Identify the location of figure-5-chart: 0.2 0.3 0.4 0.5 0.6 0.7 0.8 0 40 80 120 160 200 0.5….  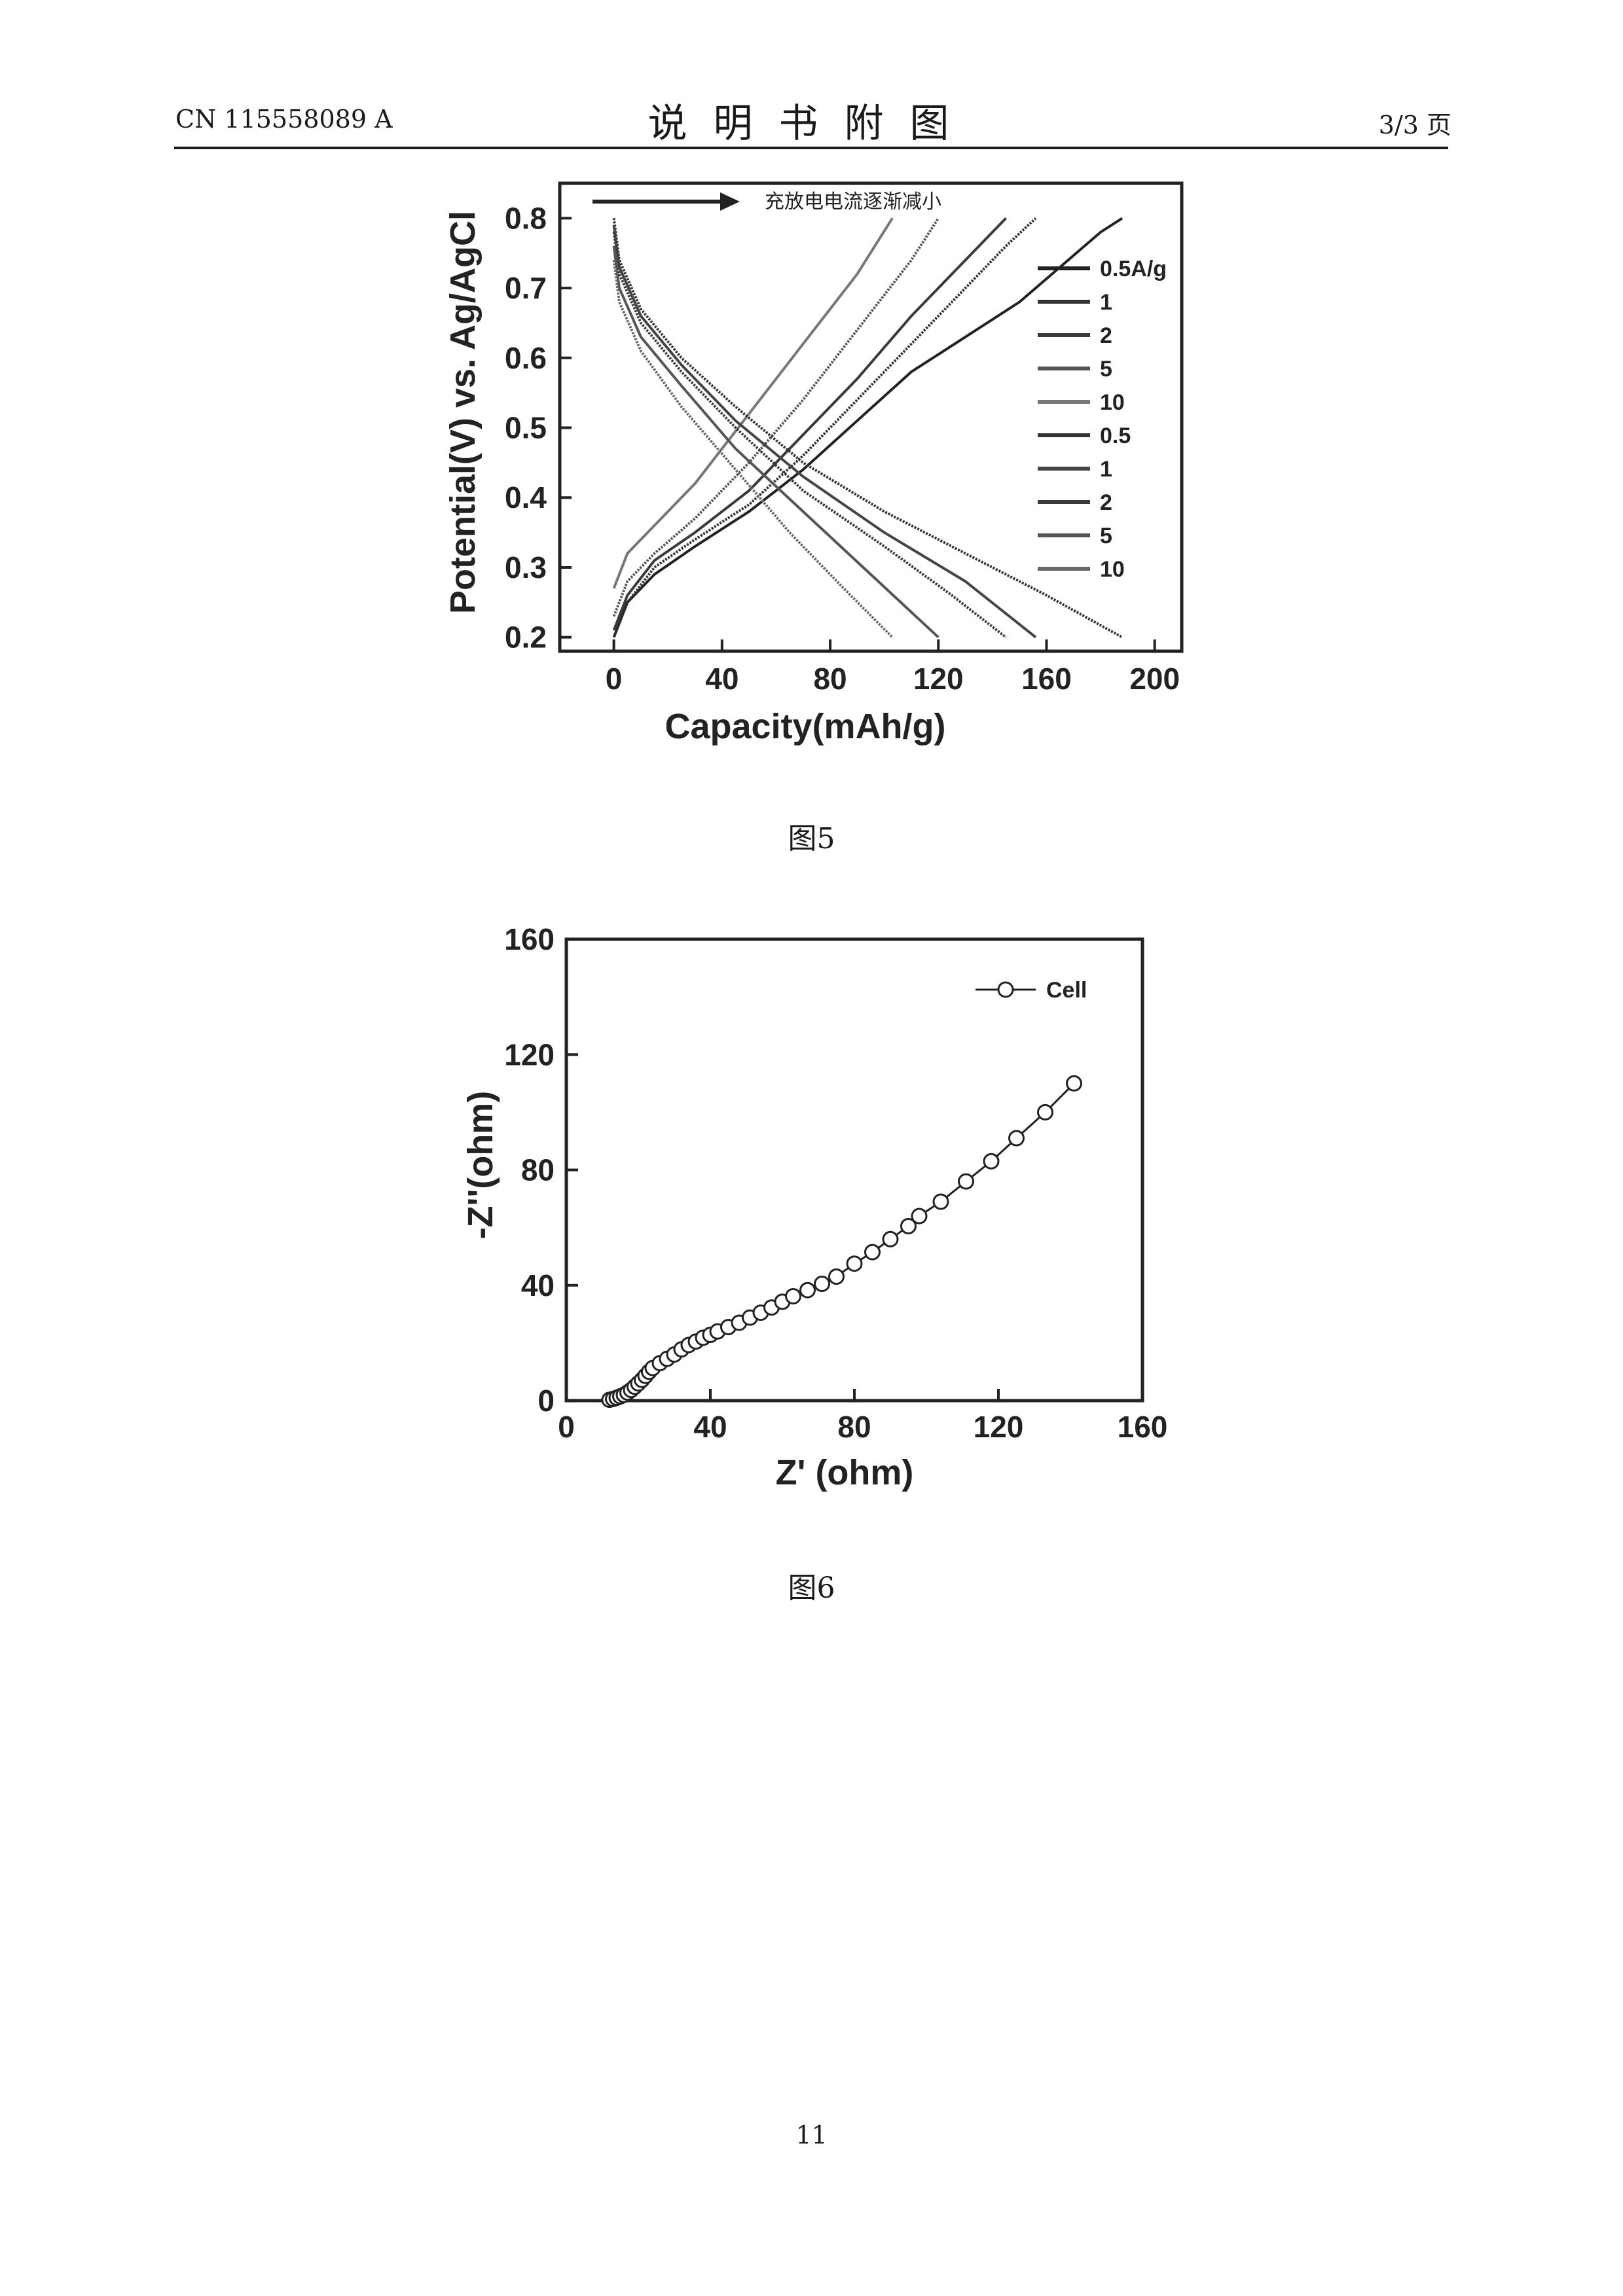
(813, 463).